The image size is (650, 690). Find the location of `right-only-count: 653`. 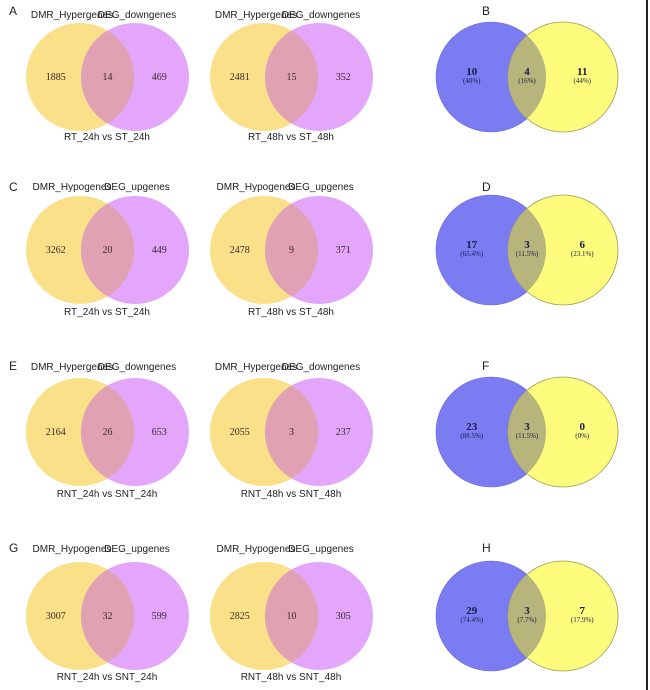

right-only-count: 653 is located at coordinates (159, 432).